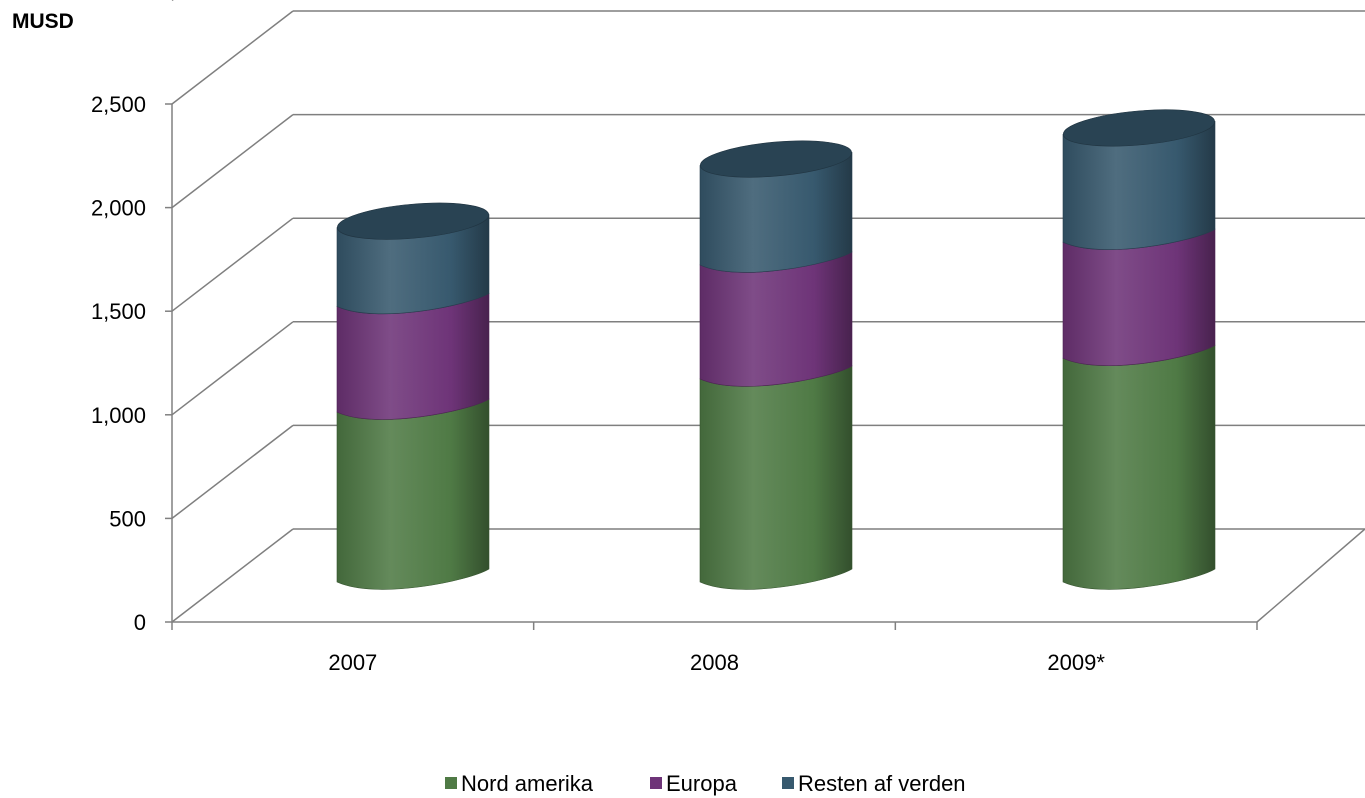 The image size is (1365, 798). What do you see at coordinates (118, 311) in the screenshot?
I see `y-tick-label-3: 1,500` at bounding box center [118, 311].